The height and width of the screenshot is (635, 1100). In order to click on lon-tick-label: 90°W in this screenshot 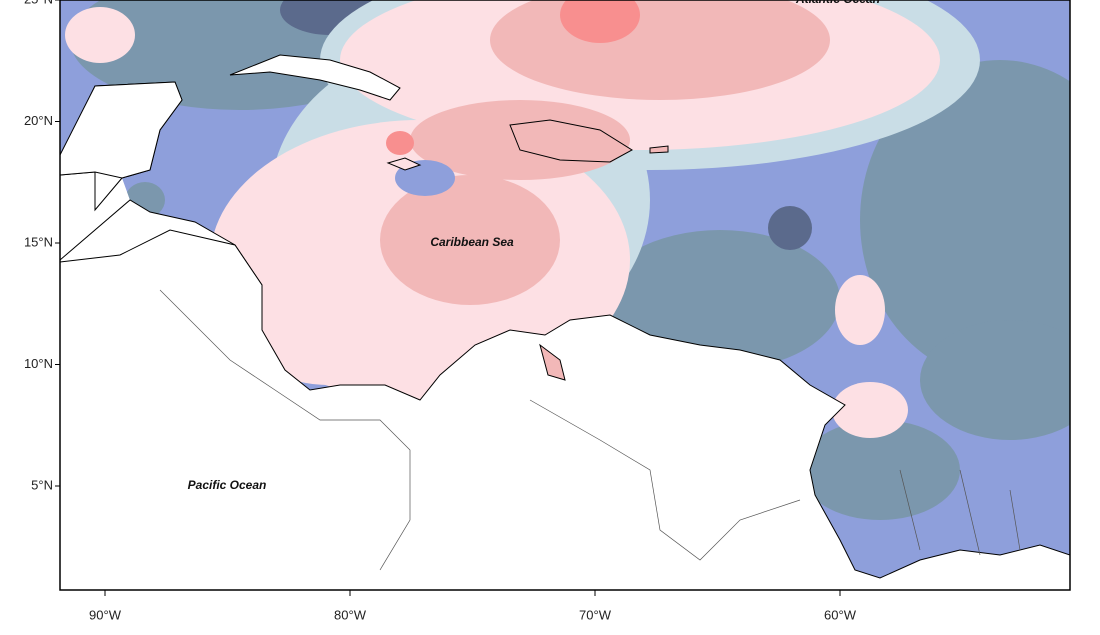, I will do `click(105, 614)`.